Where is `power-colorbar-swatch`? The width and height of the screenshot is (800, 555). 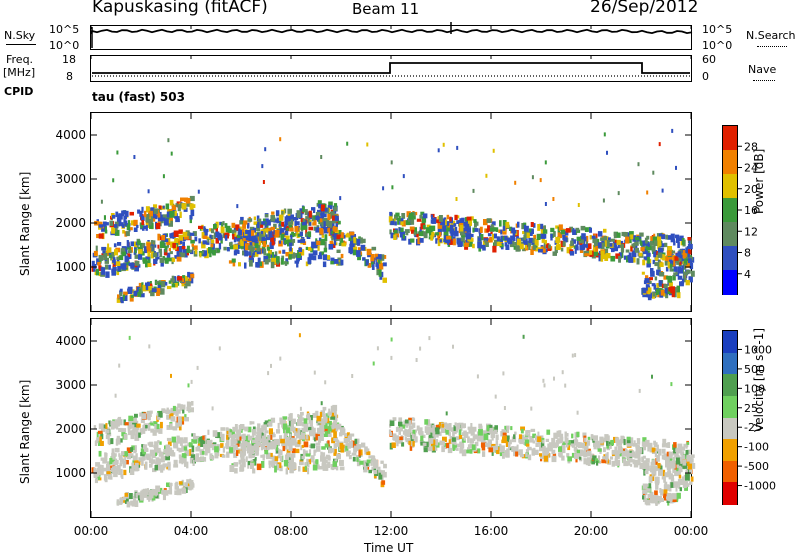 power-colorbar-swatch is located at coordinates (730, 282).